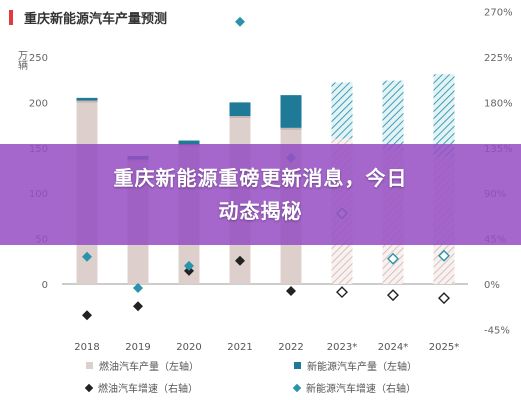 This screenshot has height=400, width=521. What do you see at coordinates (266, 347) in the screenshot?
I see `x-axis-ticks: 2018 2019 2020 2021 2022 2023* 2024* 2025*` at bounding box center [266, 347].